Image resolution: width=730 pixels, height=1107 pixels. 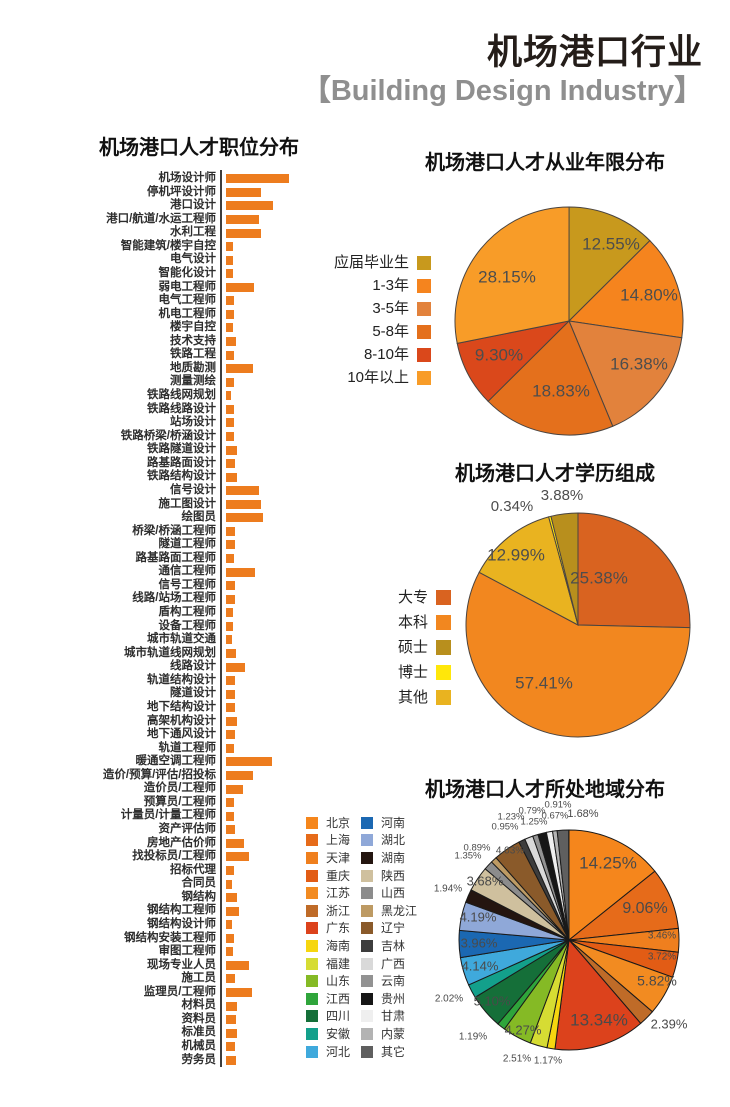 What do you see at coordinates (180, 613) in the screenshot?
I see `bar-row: 盾构工程师` at bounding box center [180, 613].